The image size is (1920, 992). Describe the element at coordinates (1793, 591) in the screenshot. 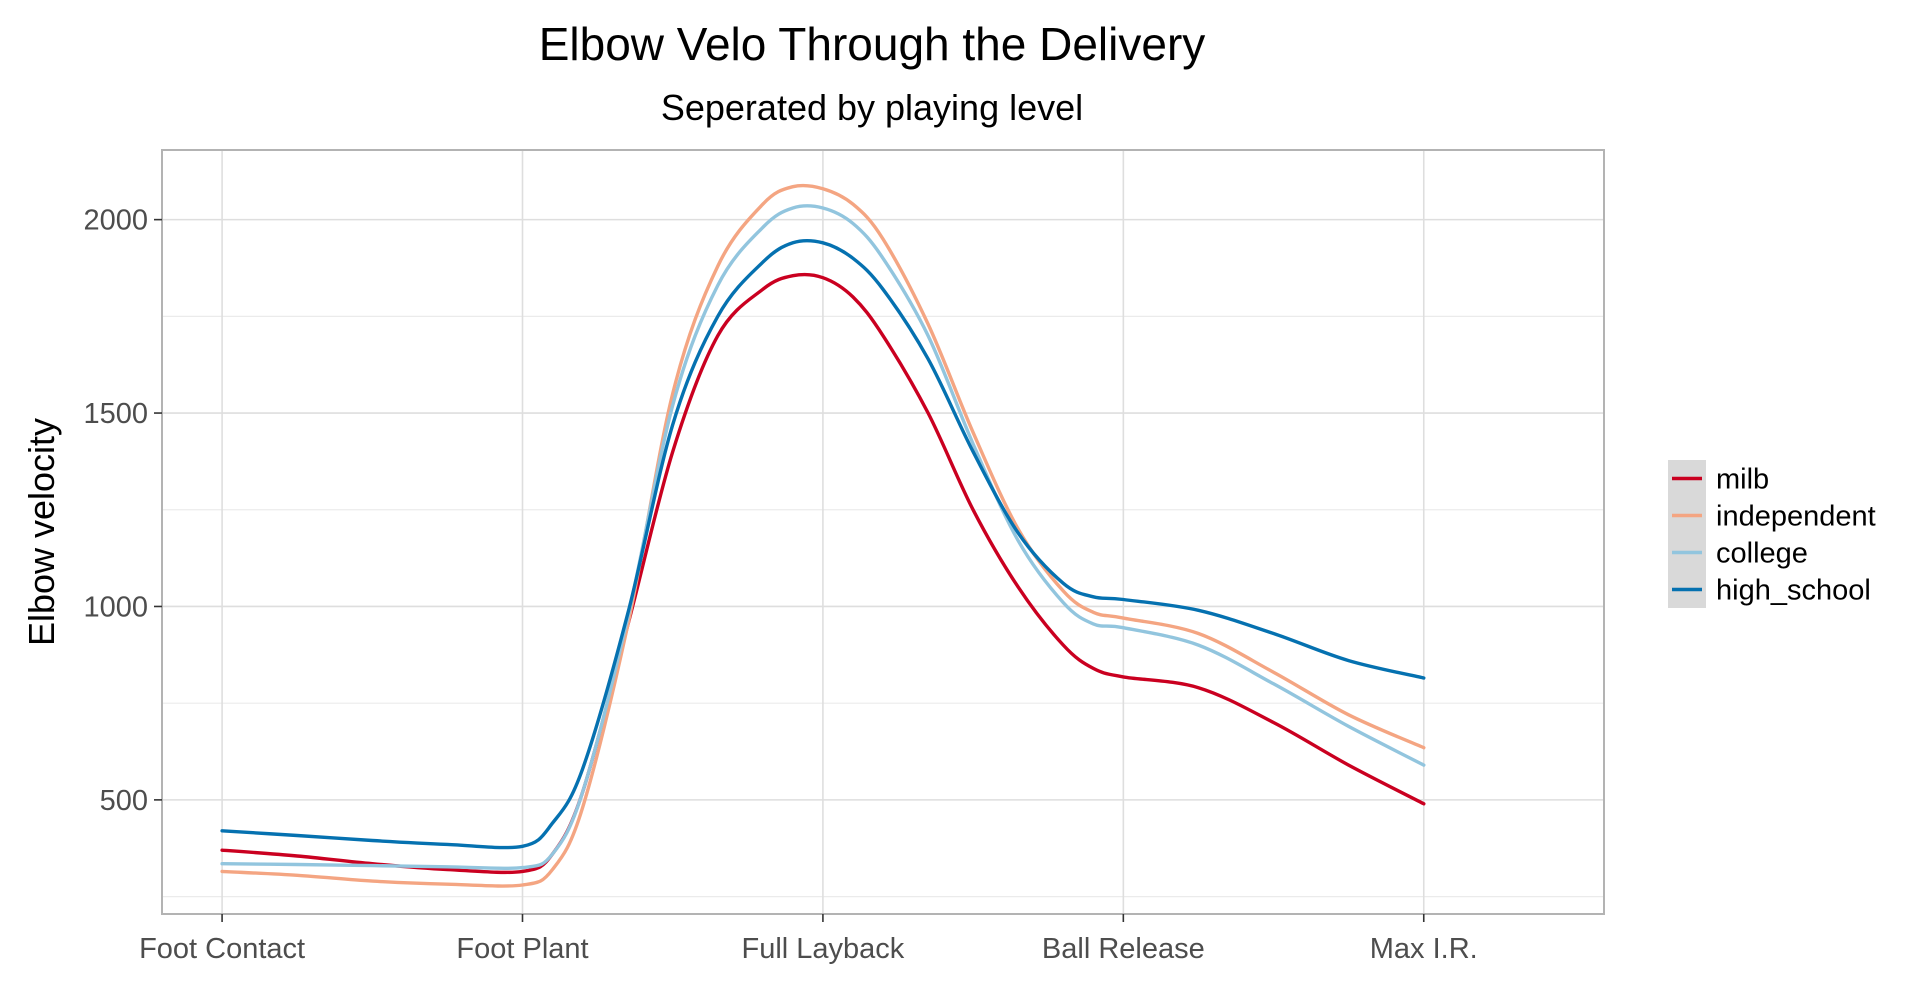

I see `legend-label-high-school: high_school` at that location.